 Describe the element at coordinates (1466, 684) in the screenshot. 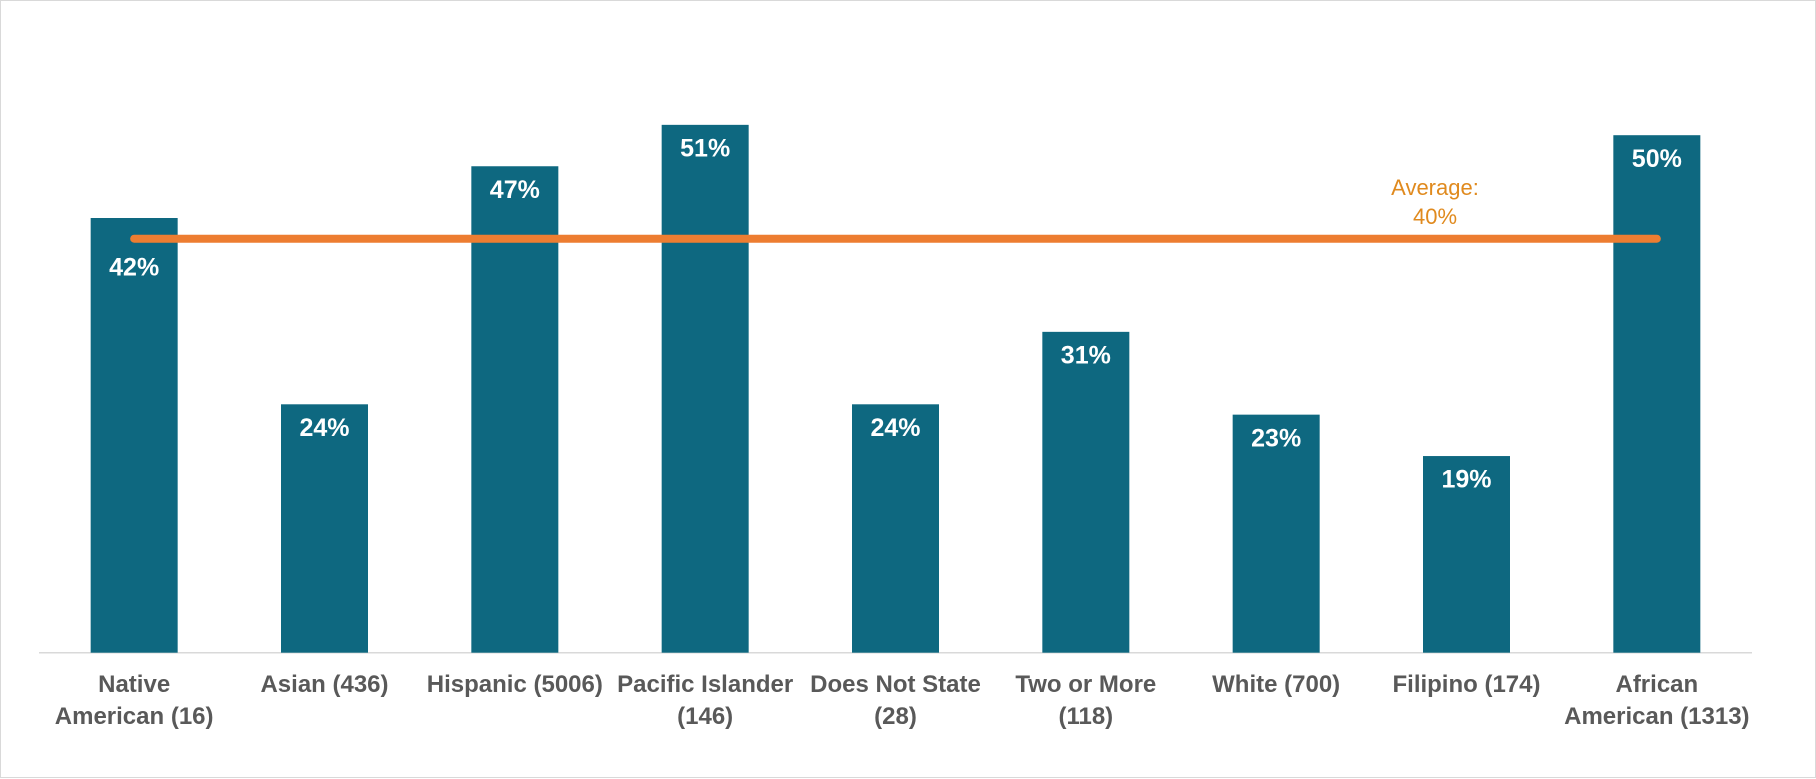

I see `x-tick-label: Filipino (174)` at that location.